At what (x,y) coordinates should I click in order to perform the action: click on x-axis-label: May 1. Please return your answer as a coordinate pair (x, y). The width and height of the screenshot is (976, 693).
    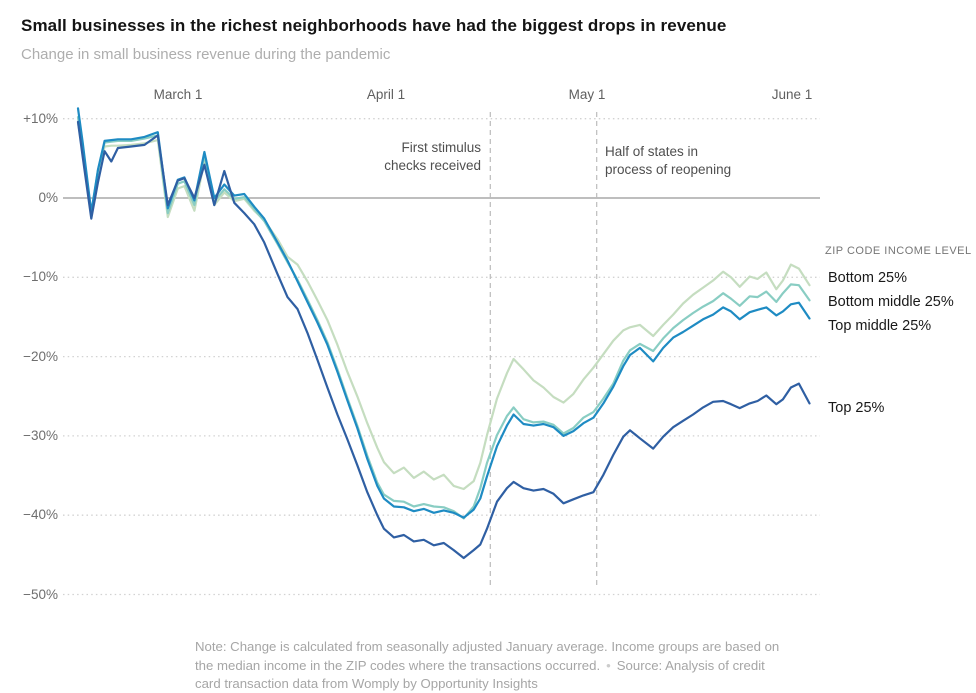
    Looking at the image, I should click on (587, 94).